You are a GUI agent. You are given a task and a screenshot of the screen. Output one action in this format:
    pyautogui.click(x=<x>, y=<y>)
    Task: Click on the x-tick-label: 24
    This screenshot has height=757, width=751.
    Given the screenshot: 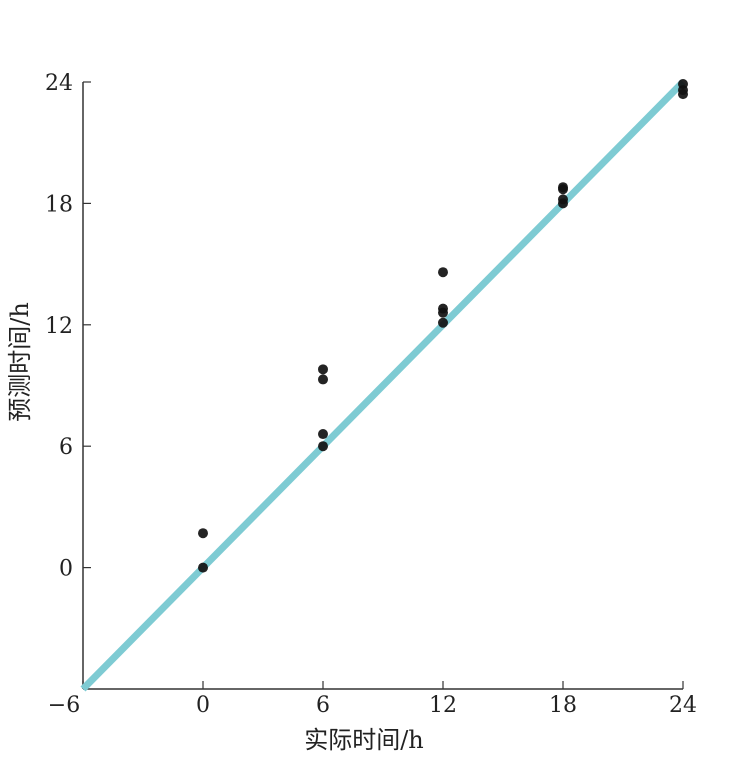 What is the action you would take?
    pyautogui.click(x=683, y=705)
    